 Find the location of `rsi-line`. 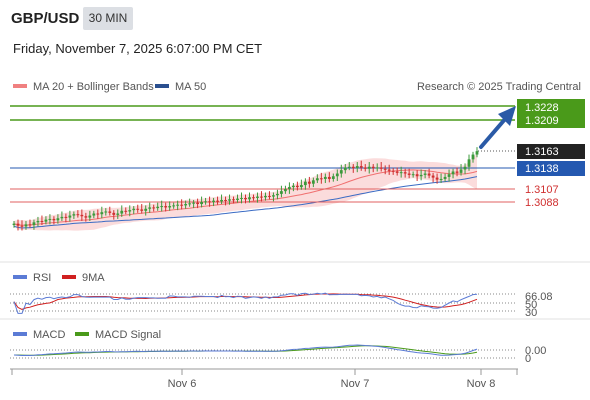

rsi-line is located at coordinates (245, 303).